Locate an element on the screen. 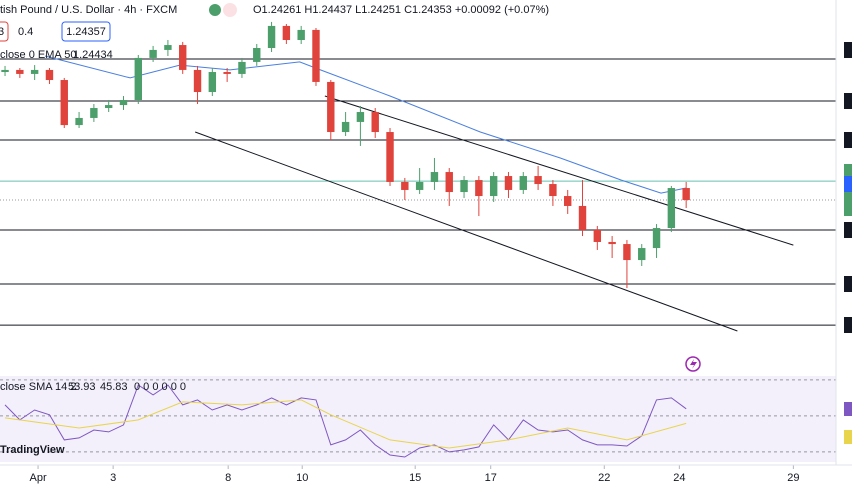  rsi-sma-line is located at coordinates (345, 424).